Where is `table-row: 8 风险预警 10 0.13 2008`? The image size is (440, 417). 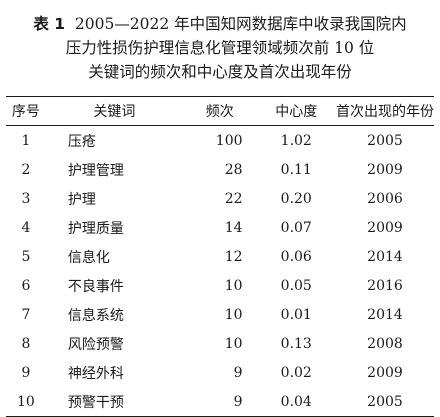
table-row: 8 风险预警 10 0.13 2008 is located at coordinates (220, 343).